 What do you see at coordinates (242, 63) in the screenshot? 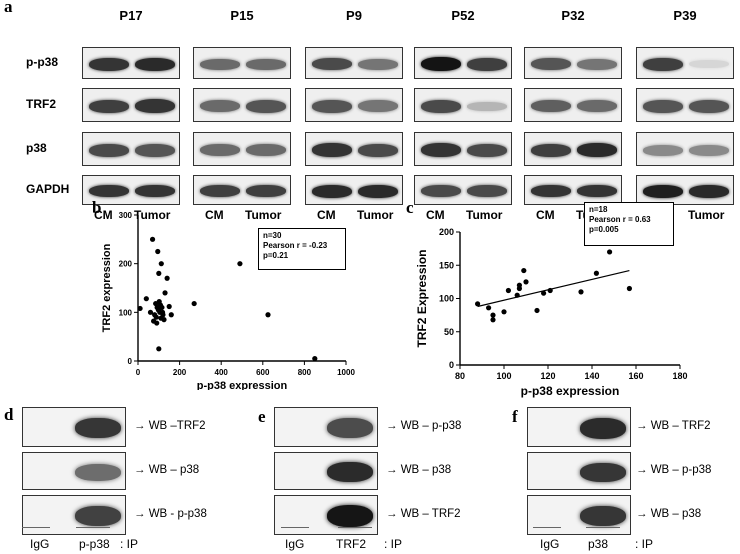
I see `blot-p-p38-p15` at bounding box center [242, 63].